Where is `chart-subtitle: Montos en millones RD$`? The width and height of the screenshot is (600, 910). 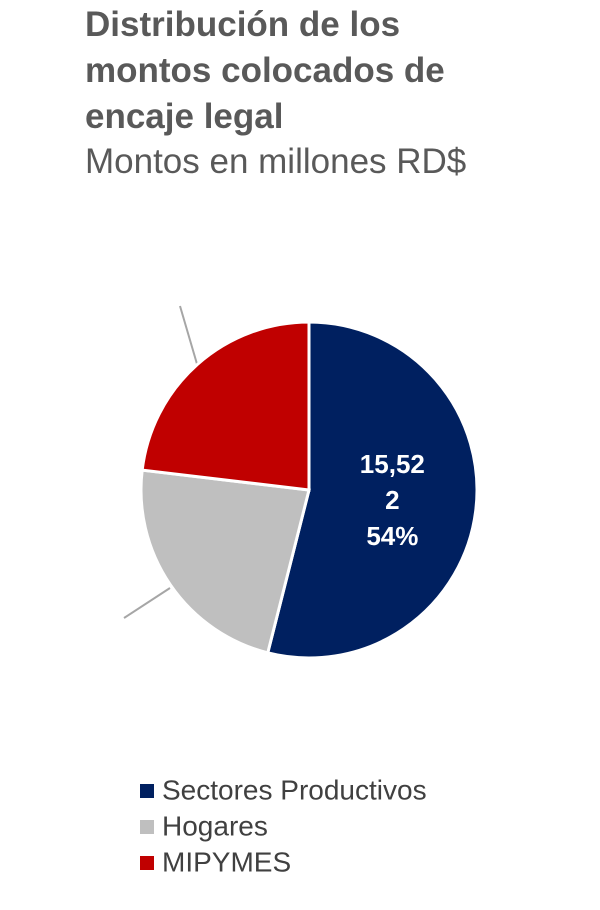
chart-subtitle: Montos en millones RD$ is located at coordinates (276, 161).